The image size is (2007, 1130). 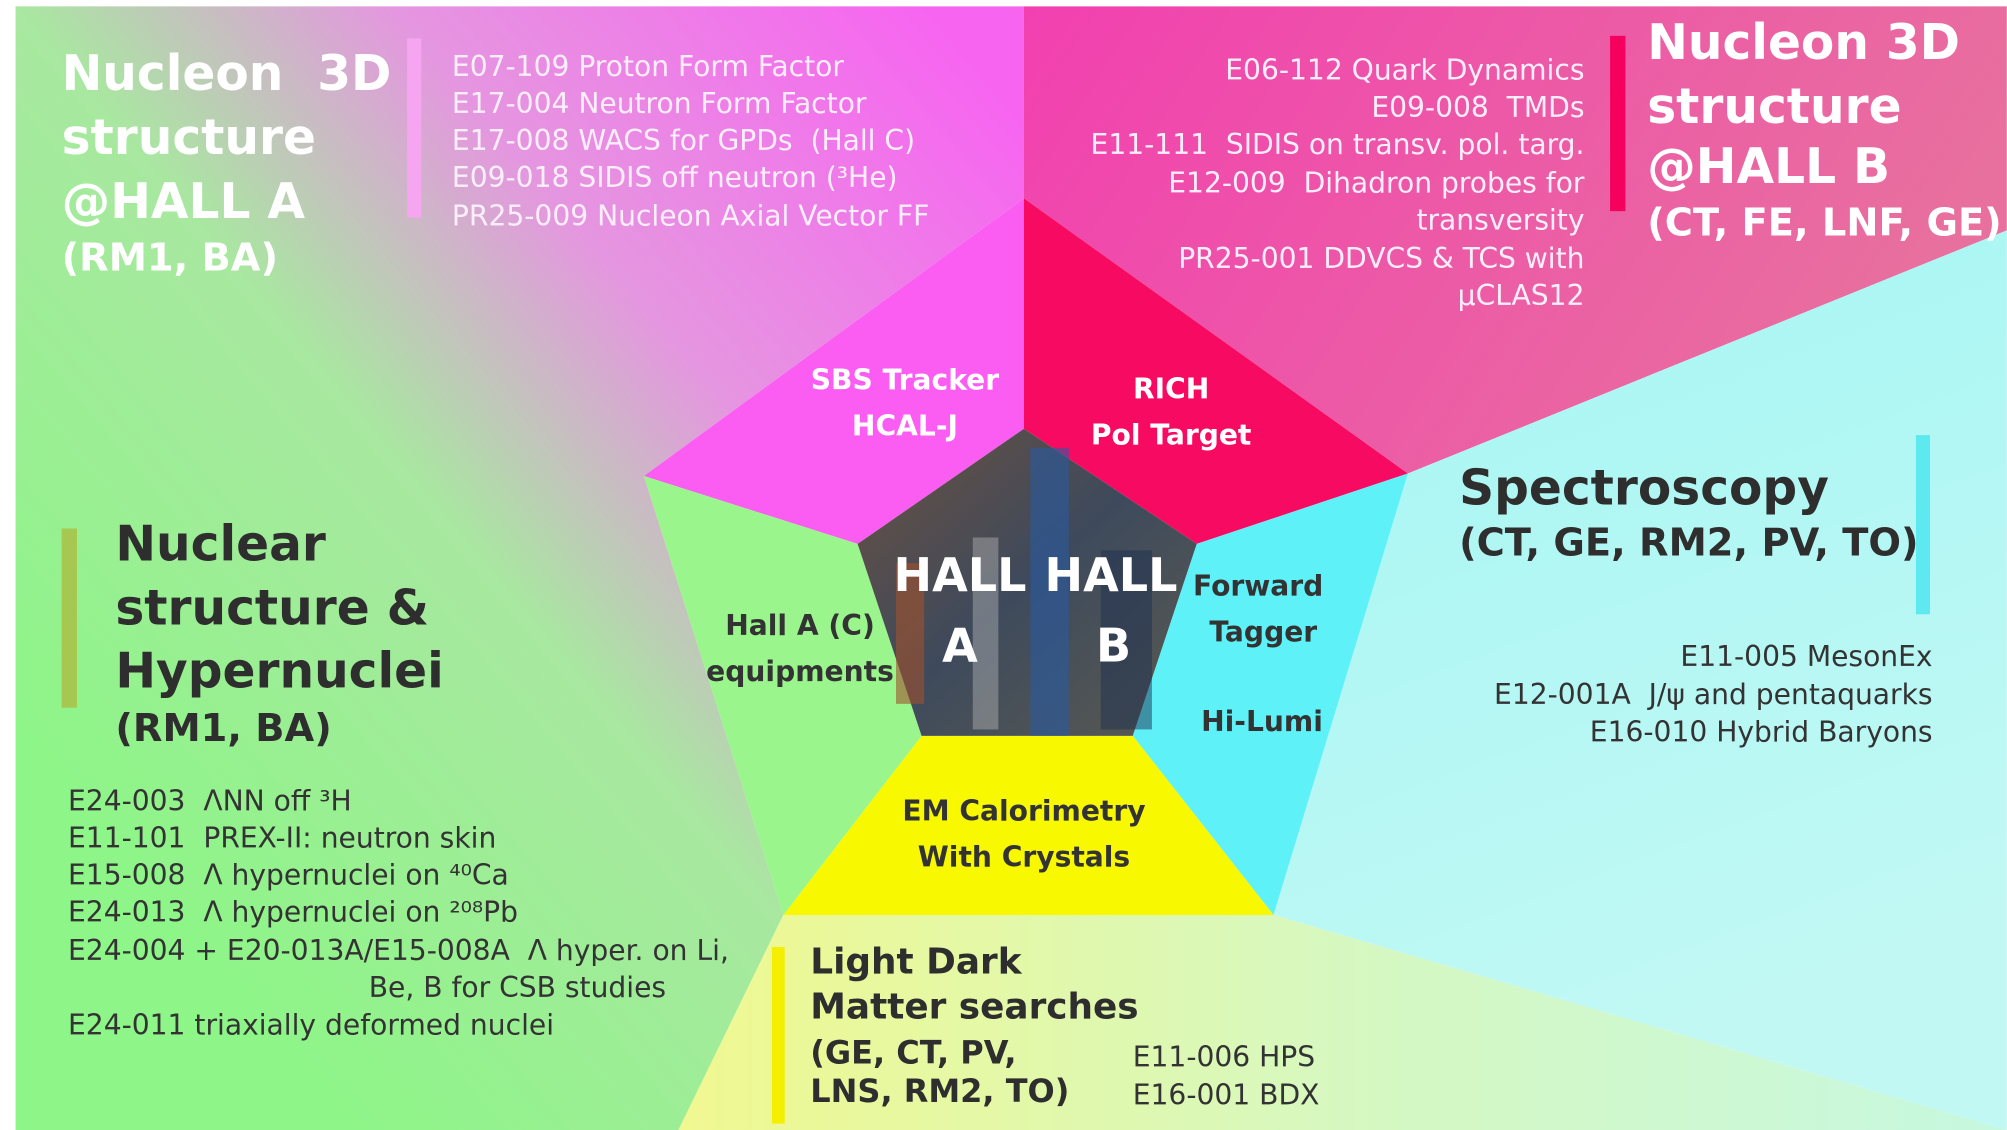 What do you see at coordinates (311, 1024) in the screenshot?
I see `experiment: E24-011 triaxially deformed nuclei` at bounding box center [311, 1024].